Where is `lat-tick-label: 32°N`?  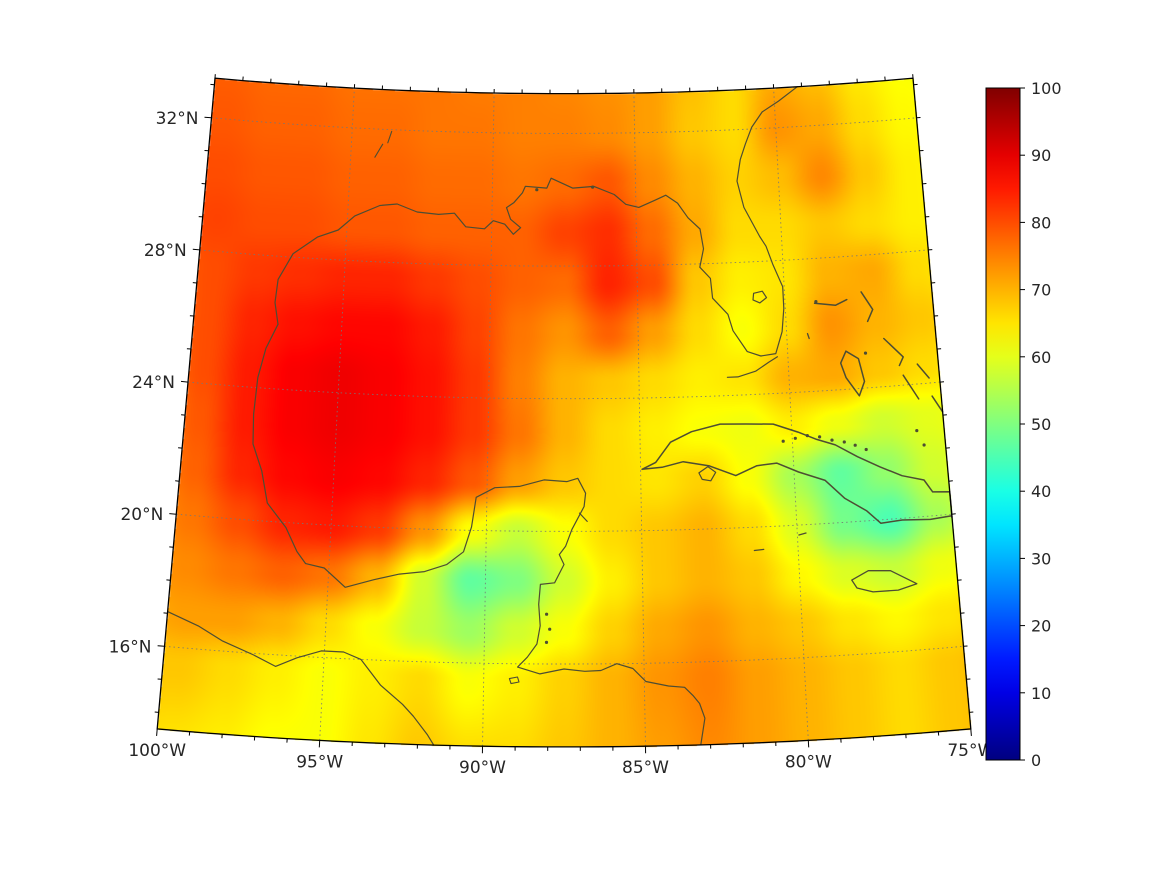
lat-tick-label: 32°N is located at coordinates (177, 119).